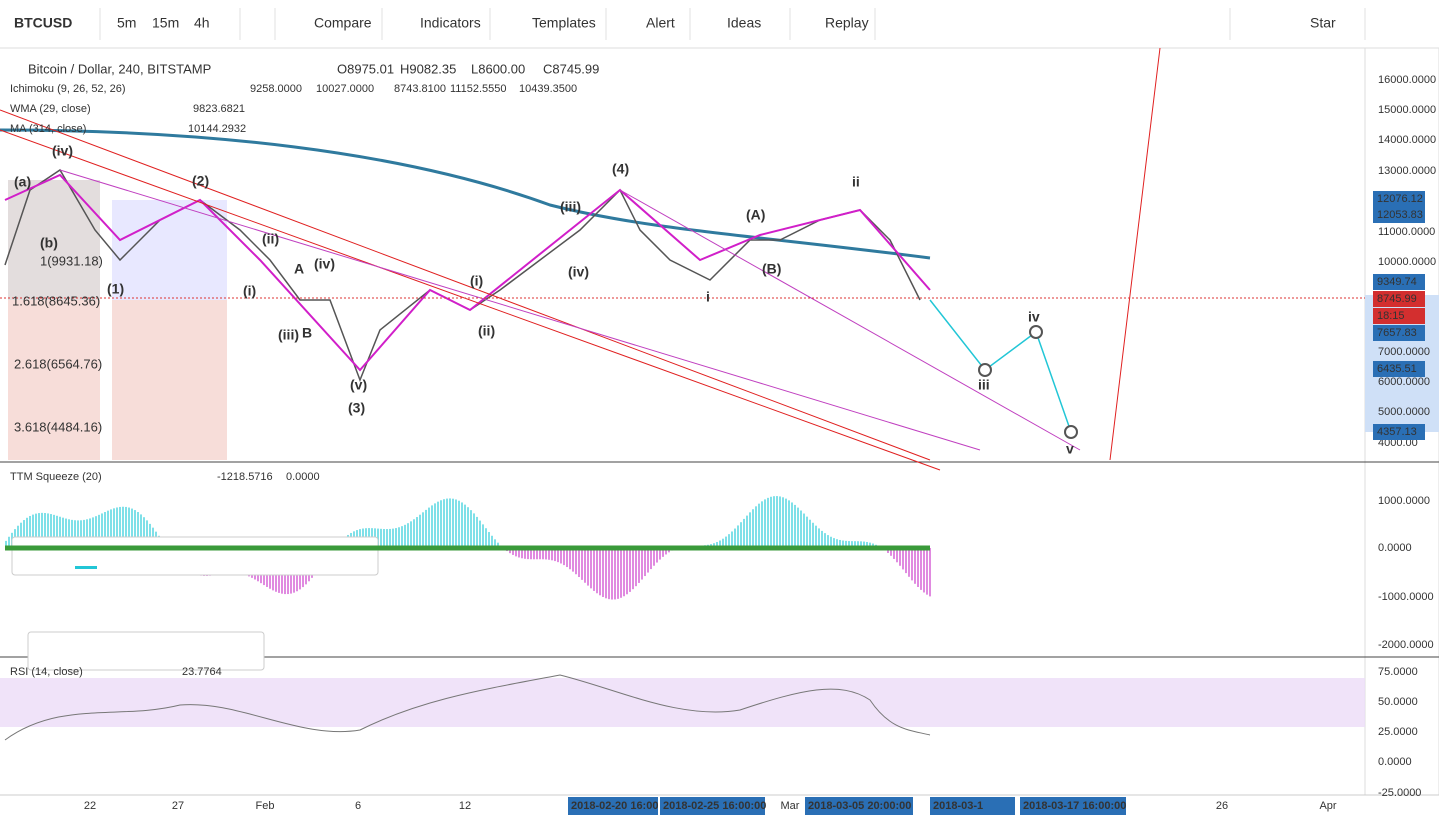  What do you see at coordinates (790, 806) in the screenshot?
I see `time-label: Mar` at bounding box center [790, 806].